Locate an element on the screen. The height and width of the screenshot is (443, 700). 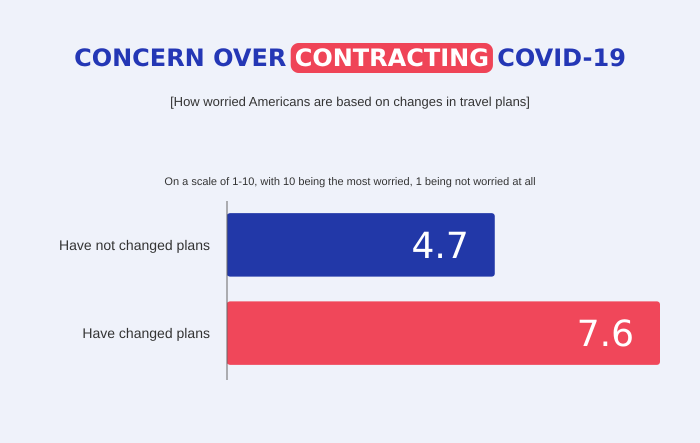
chart-title: CONCERN OVER CONTRACTING COVID-19 is located at coordinates (350, 58).